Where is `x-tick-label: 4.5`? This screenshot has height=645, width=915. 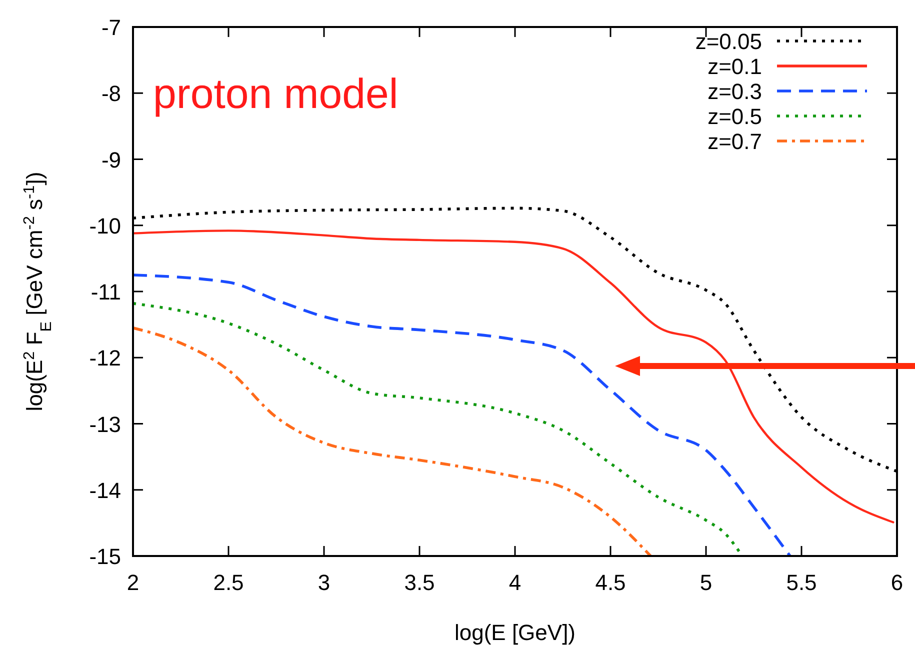 x-tick-label: 4.5 is located at coordinates (610, 582).